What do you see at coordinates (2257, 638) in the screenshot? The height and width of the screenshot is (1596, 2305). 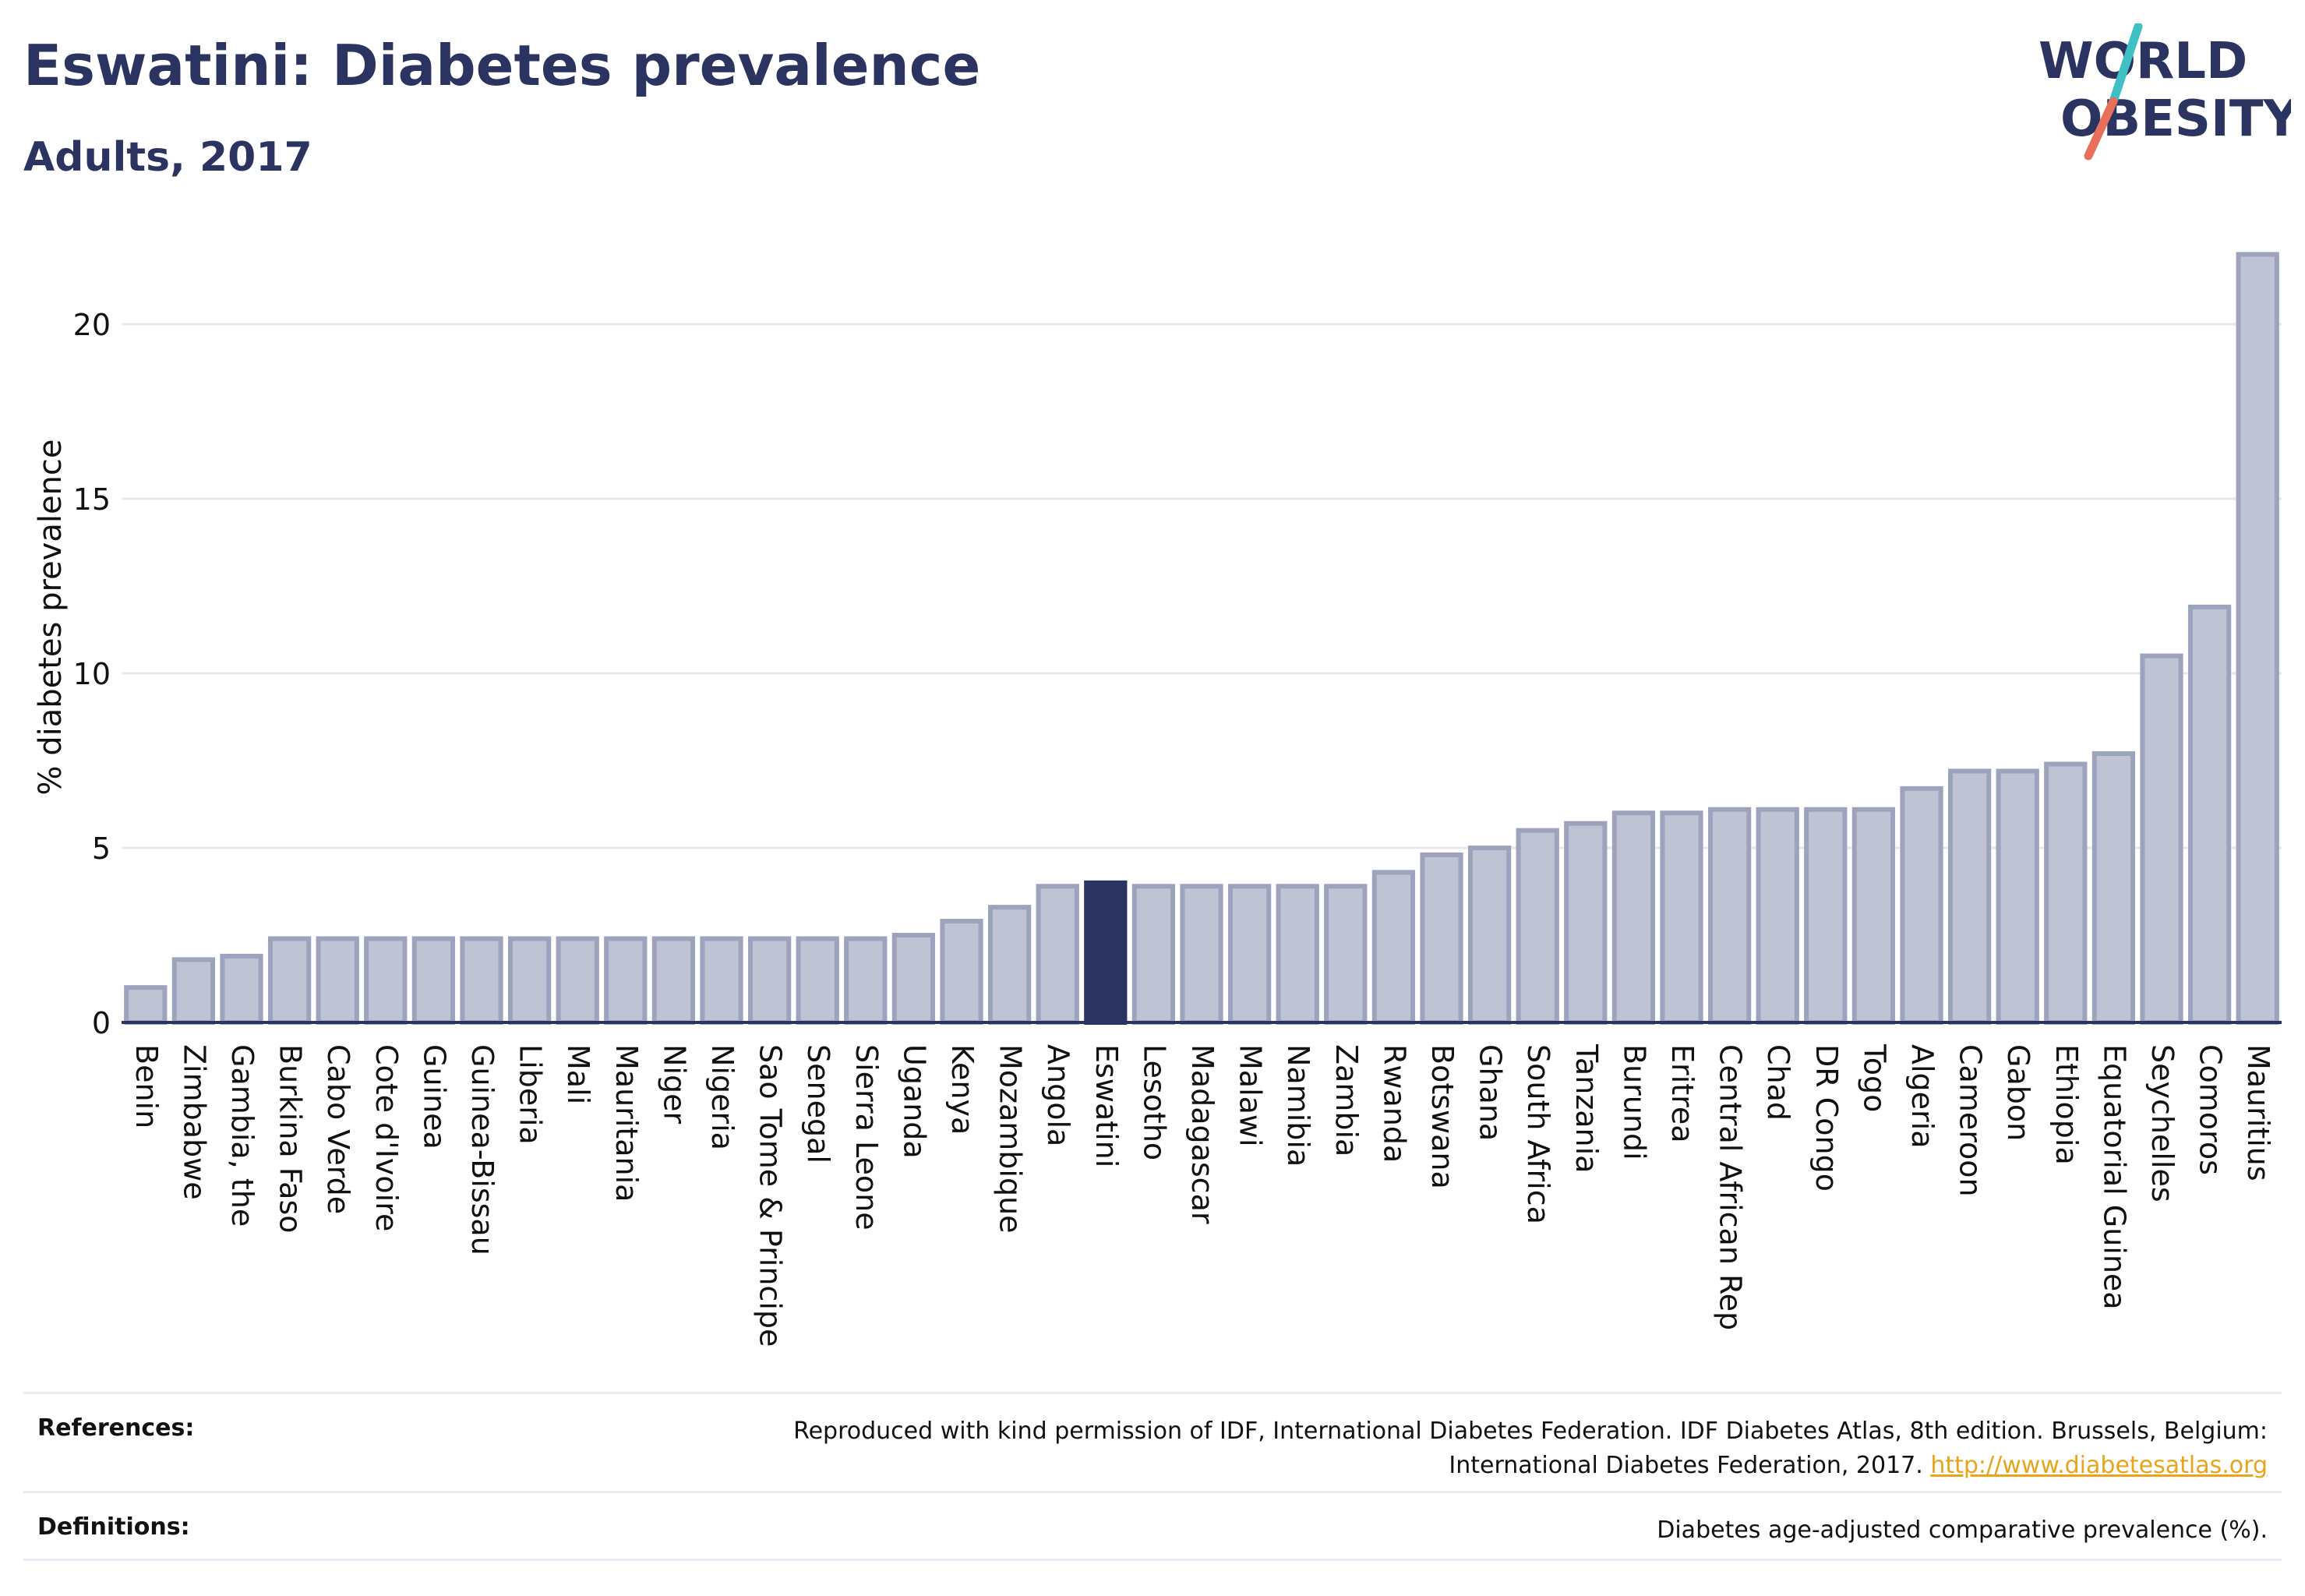 I see `bar-mauritius` at bounding box center [2257, 638].